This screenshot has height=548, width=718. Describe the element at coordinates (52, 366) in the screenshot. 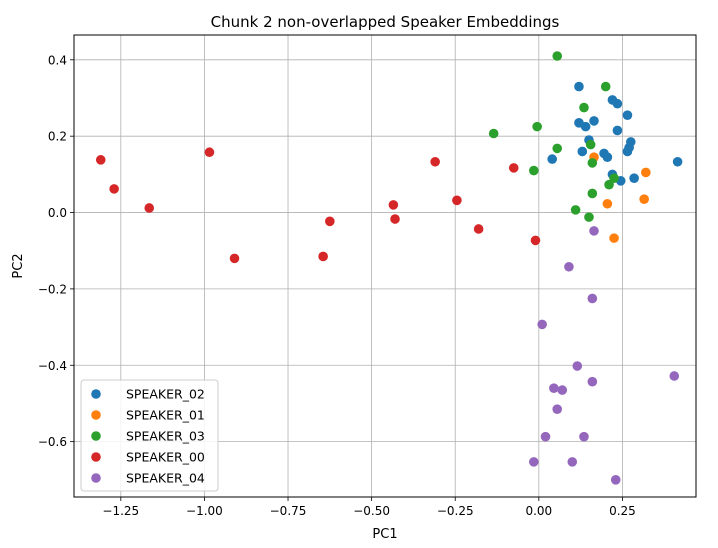

I see `y-tick-label: −0.4` at that location.